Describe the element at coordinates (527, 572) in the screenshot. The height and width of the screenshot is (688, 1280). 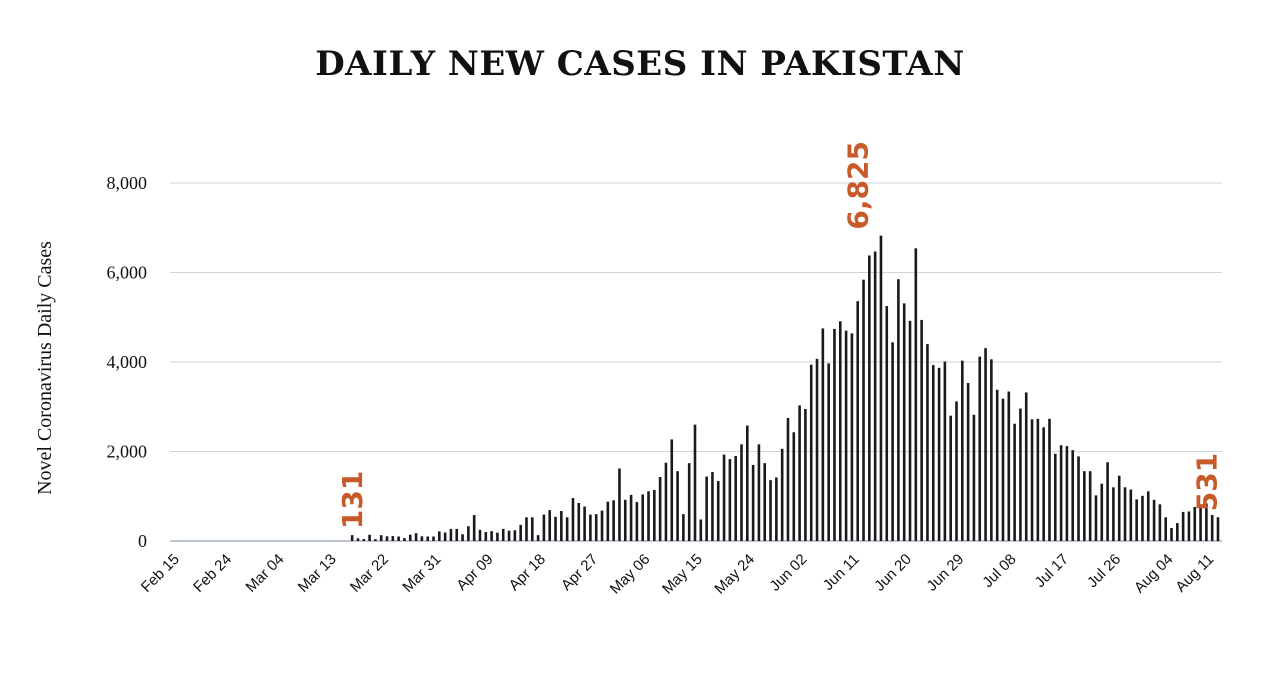
I see `x-tick-label: Apr 18` at that location.